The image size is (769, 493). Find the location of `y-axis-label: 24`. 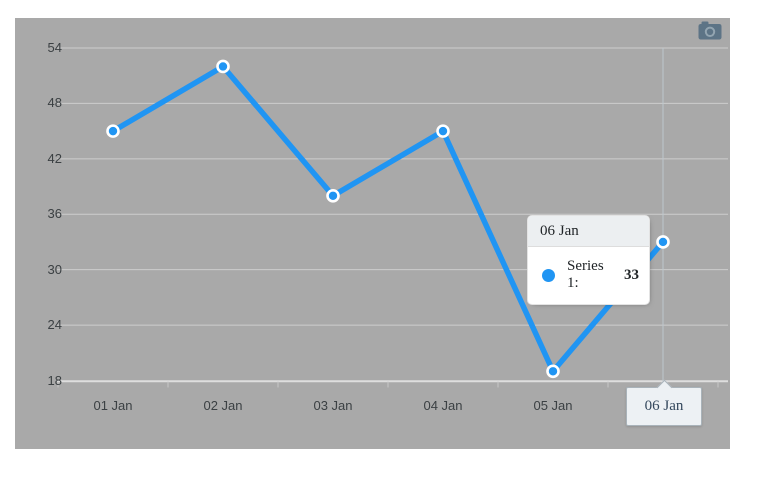

y-axis-label: 24 is located at coordinates (54, 325).